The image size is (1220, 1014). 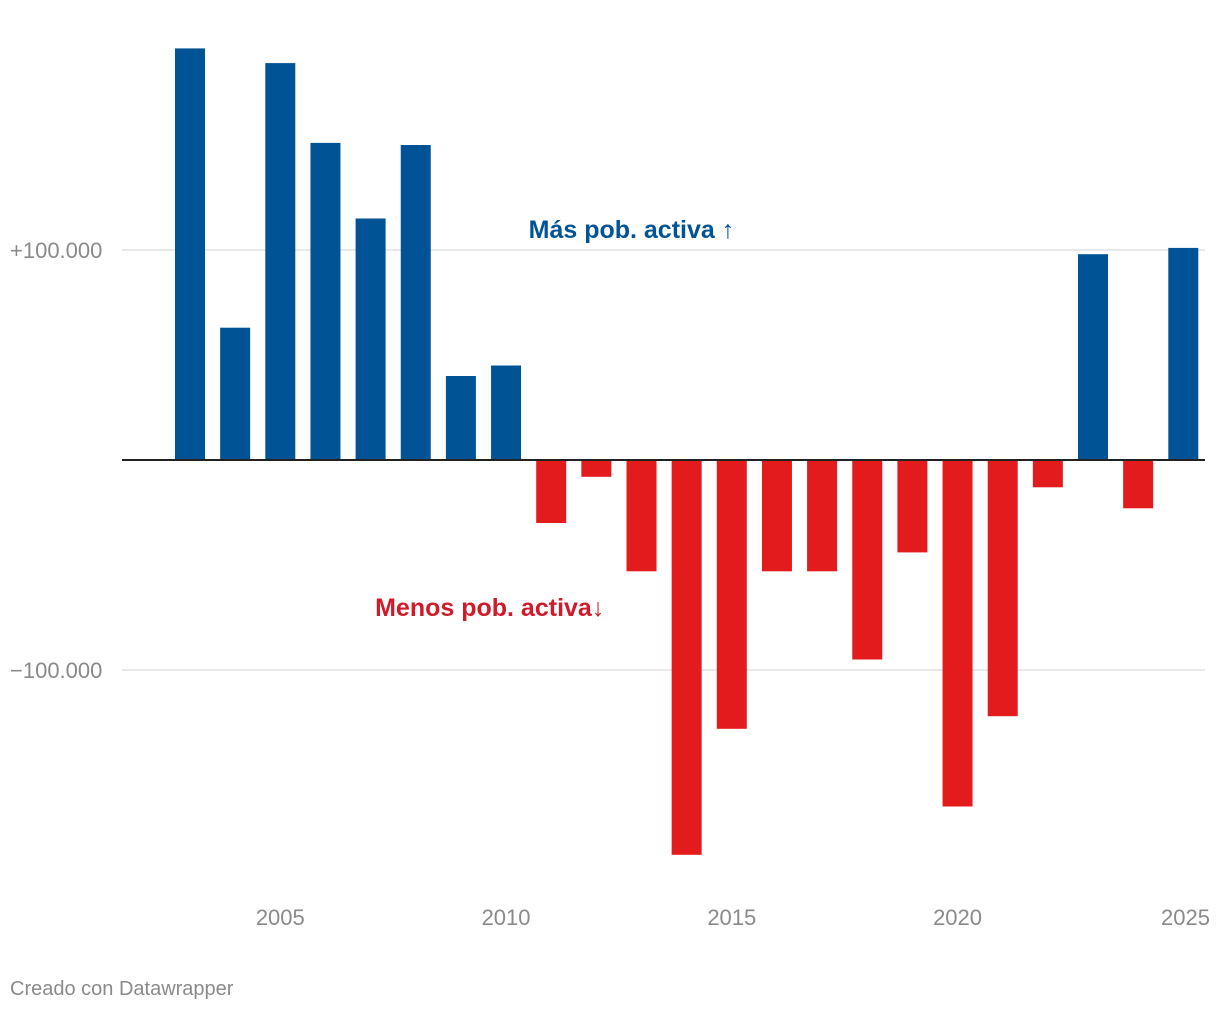 I want to click on annotations: Más pob. activa ↑ Menos pob. activa↓, so click(x=554, y=419).